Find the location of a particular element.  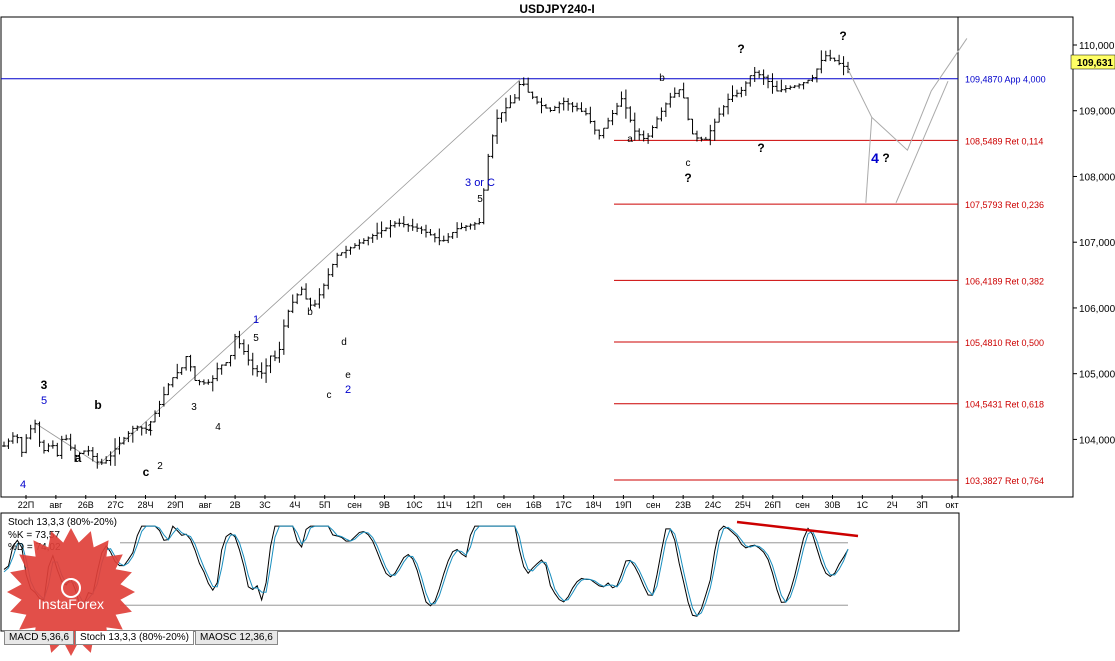

x-tick-label: 26П is located at coordinates (773, 505).